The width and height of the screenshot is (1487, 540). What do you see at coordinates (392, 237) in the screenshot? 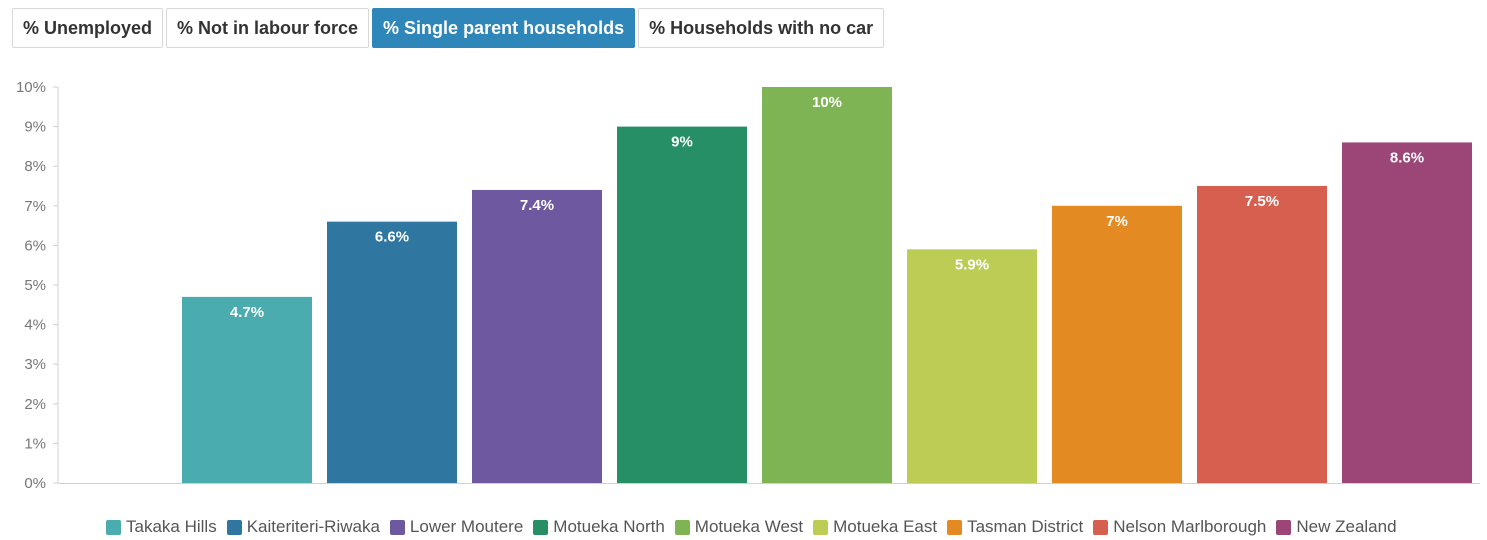
I see `bar-value-label: 6.6%` at bounding box center [392, 237].